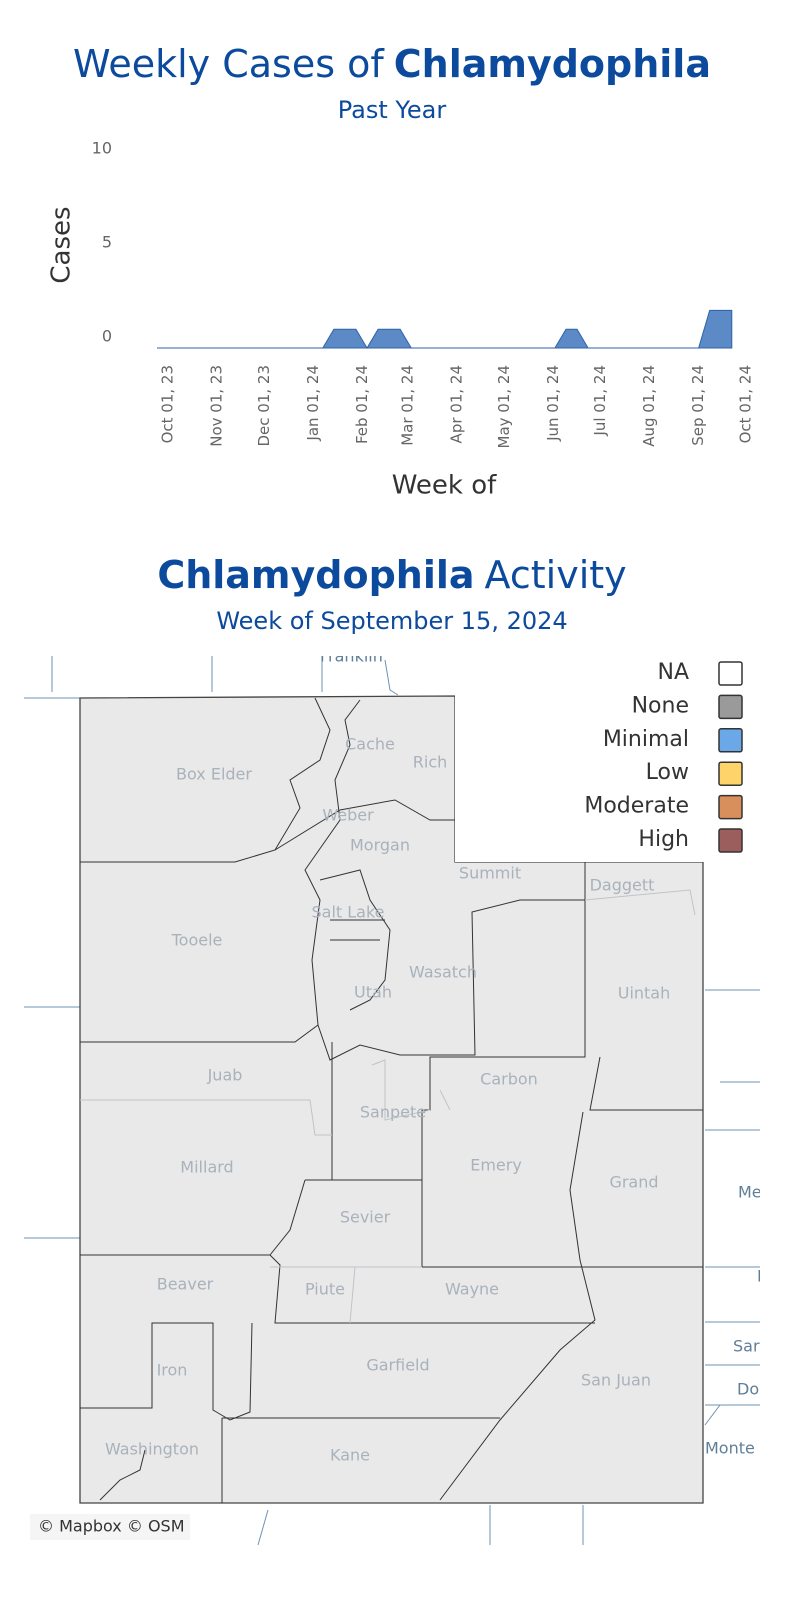 This screenshot has width=800, height=1604. I want to click on chart-subtitle: Past Year, so click(392, 110).